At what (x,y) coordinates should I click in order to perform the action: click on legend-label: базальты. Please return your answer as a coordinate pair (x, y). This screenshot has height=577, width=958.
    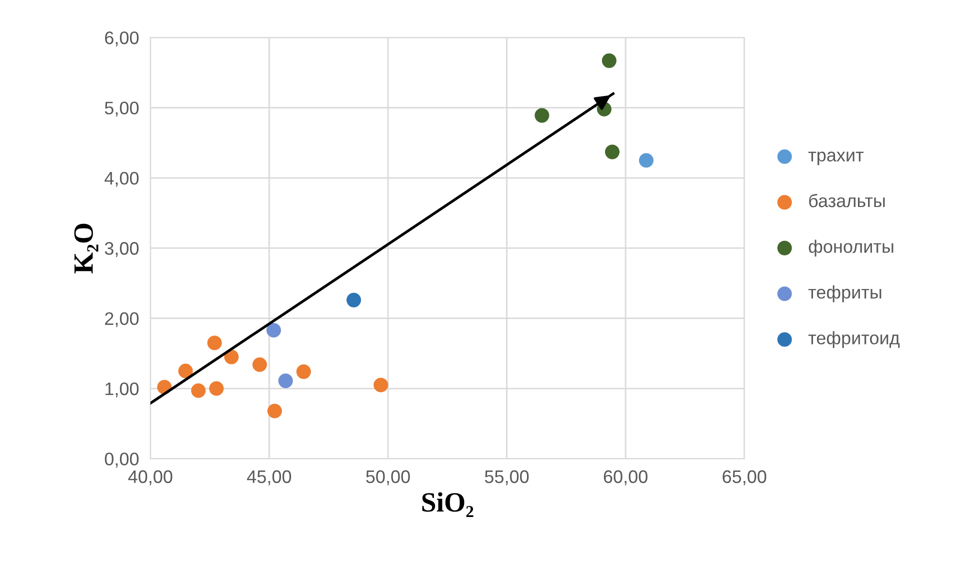
    Looking at the image, I should click on (847, 201).